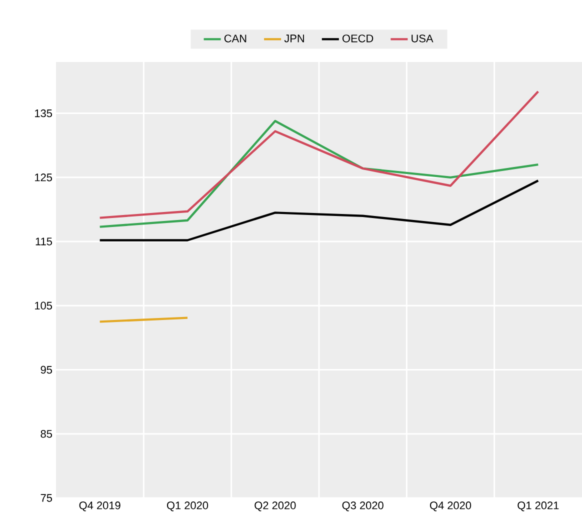 This screenshot has width=582, height=526. What do you see at coordinates (44, 242) in the screenshot?
I see `y-tick-label: 115` at bounding box center [44, 242].